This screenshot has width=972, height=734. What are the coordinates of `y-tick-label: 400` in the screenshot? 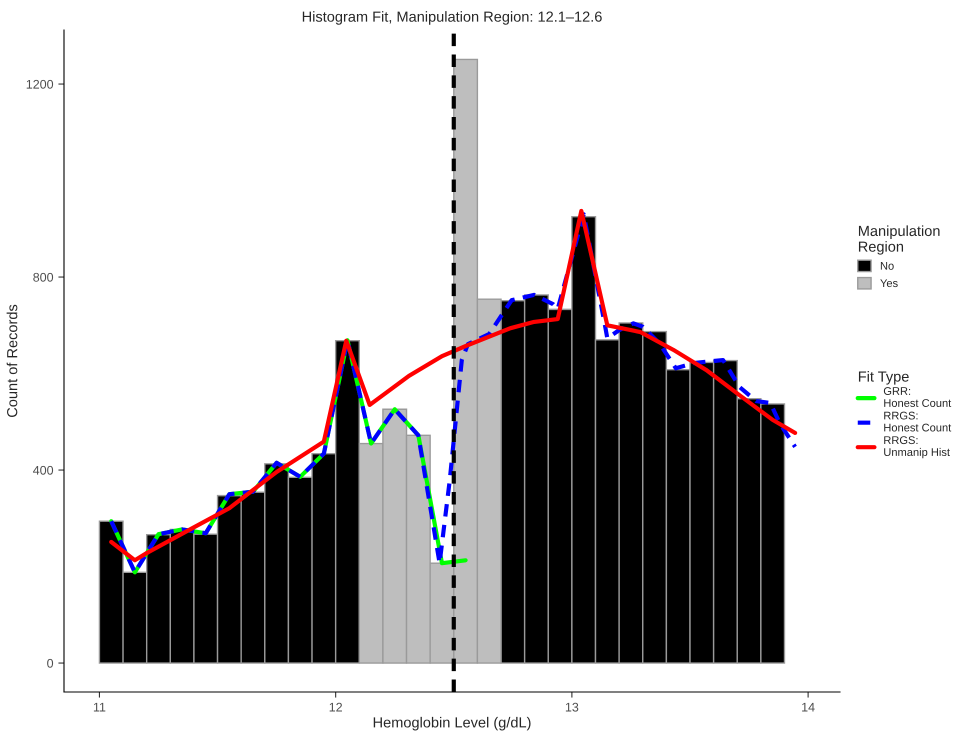 It's located at (43, 470).